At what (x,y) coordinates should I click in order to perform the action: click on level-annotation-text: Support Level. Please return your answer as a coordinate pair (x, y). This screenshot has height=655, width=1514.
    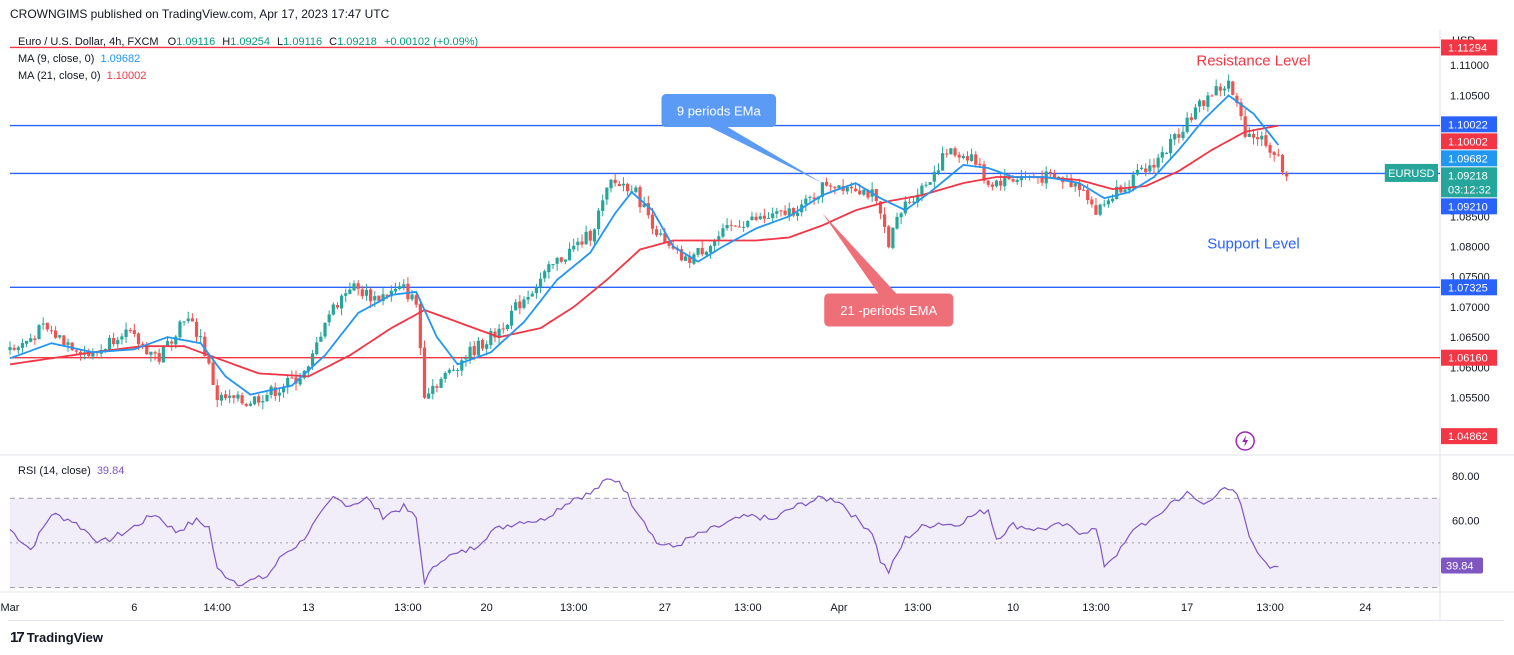
    Looking at the image, I should click on (1253, 244).